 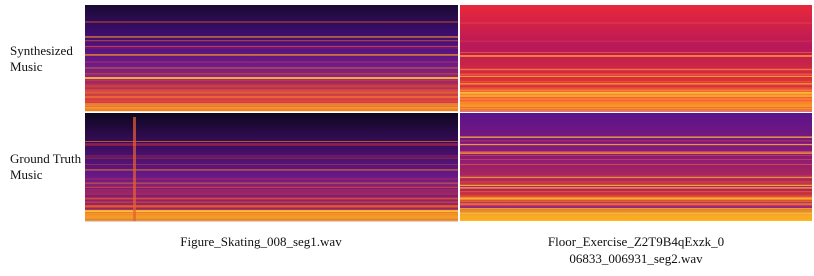 What do you see at coordinates (636, 241) in the screenshot?
I see `column-caption: Floor_Exercise_Z2T9B4qExzk_0` at bounding box center [636, 241].